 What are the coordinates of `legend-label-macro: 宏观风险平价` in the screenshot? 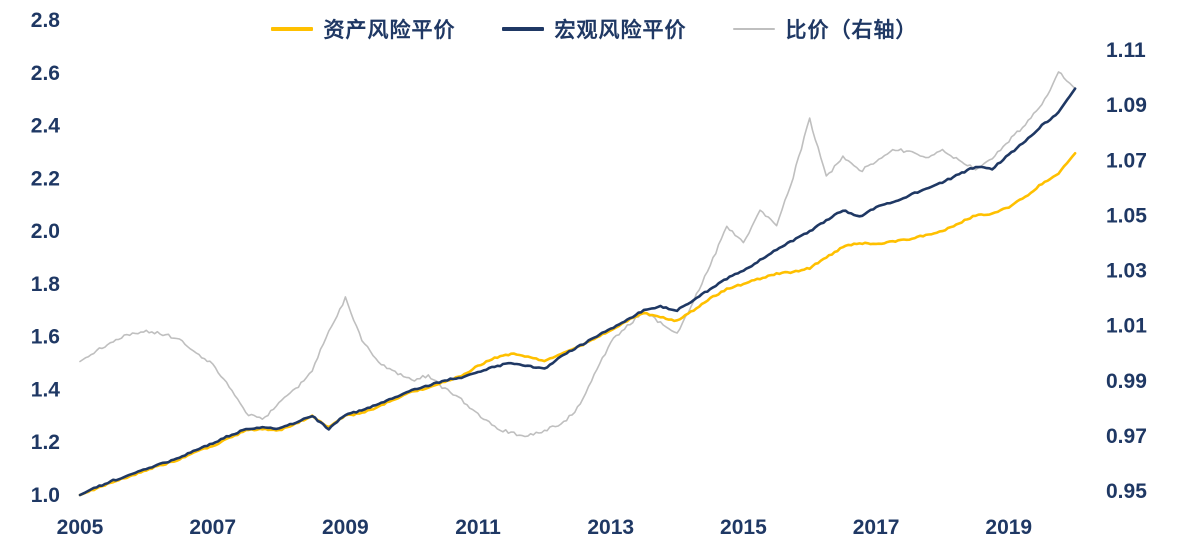 It's located at (620, 30).